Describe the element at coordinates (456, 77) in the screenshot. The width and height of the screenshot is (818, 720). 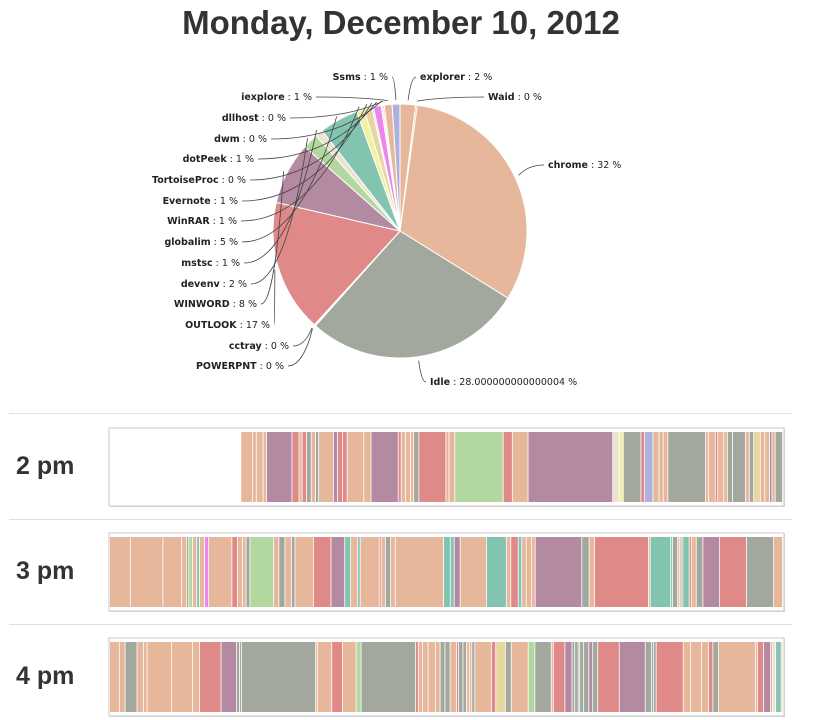
I see `pie-label-explorer: explorer : 2 %` at that location.